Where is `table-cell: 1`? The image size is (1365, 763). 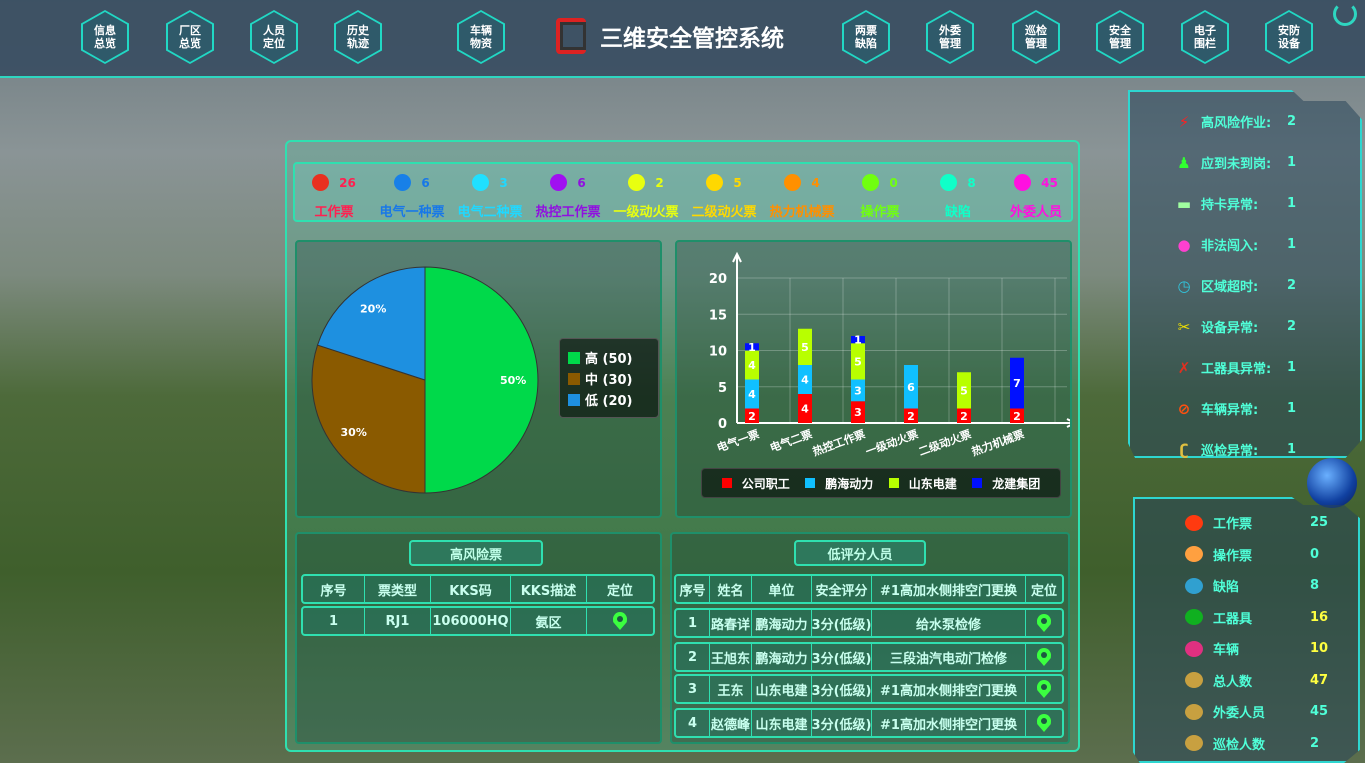
table-cell: 1 is located at coordinates (693, 623).